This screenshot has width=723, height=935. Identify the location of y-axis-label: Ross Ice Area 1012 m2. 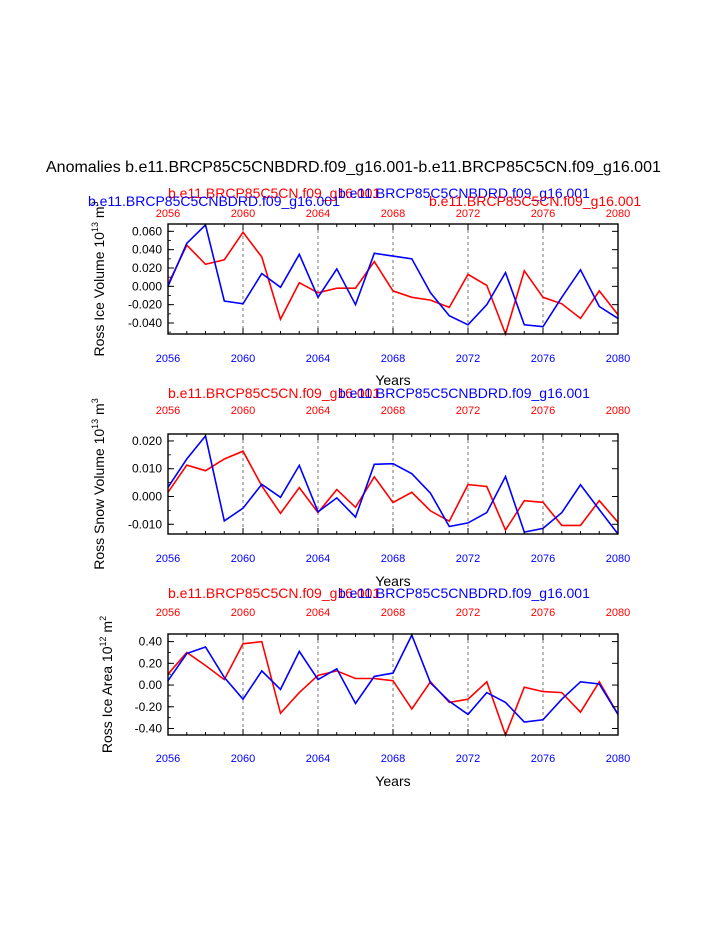
(106, 684).